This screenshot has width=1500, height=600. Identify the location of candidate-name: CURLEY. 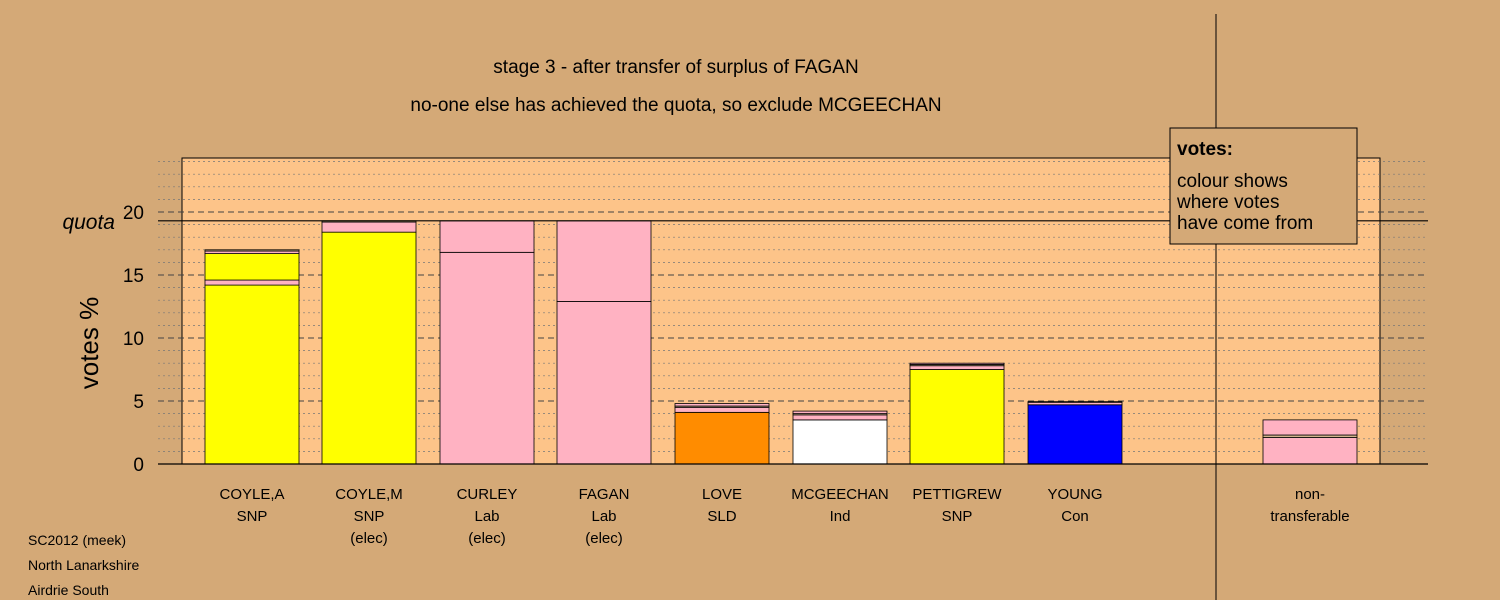
(487, 494).